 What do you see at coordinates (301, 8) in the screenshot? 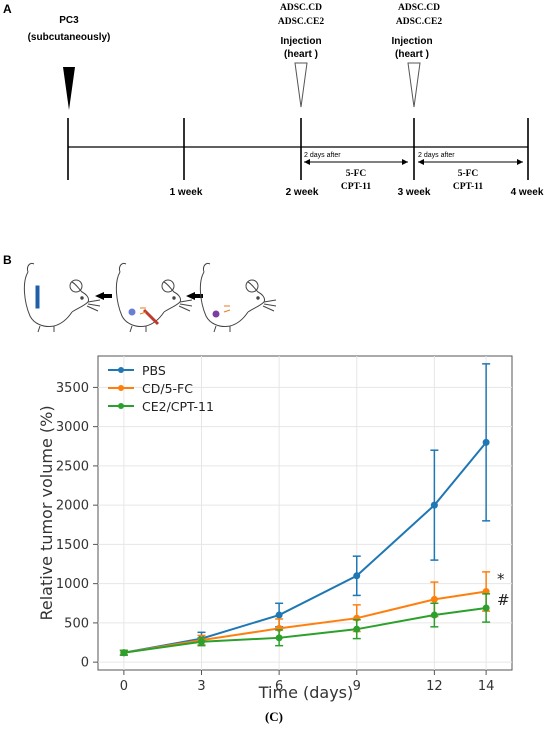
I see `injection1-cell1: ADSC.CD` at bounding box center [301, 8].